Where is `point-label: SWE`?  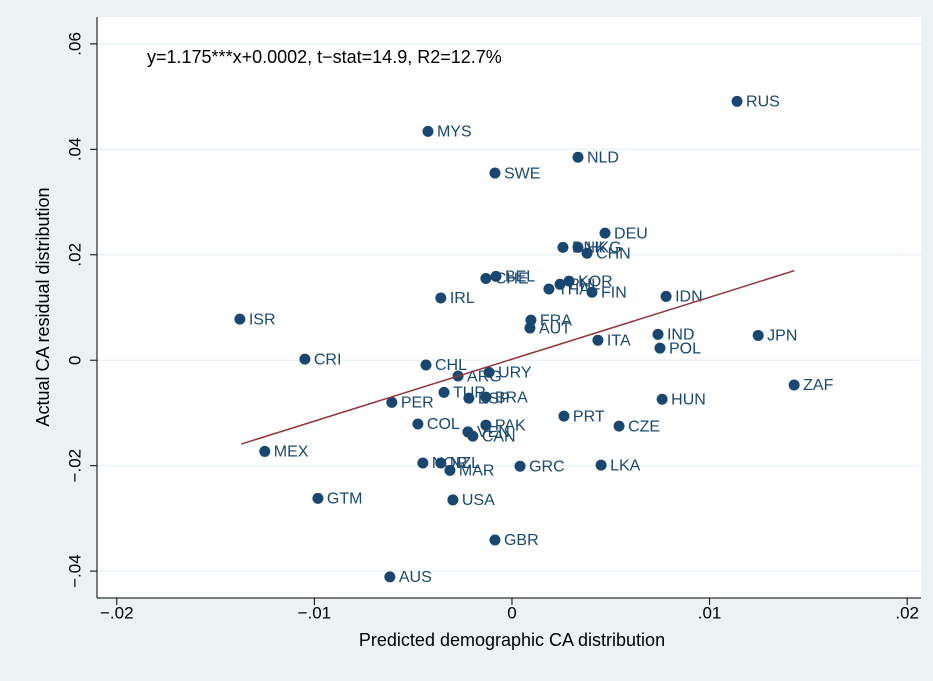
point-label: SWE is located at coordinates (522, 173).